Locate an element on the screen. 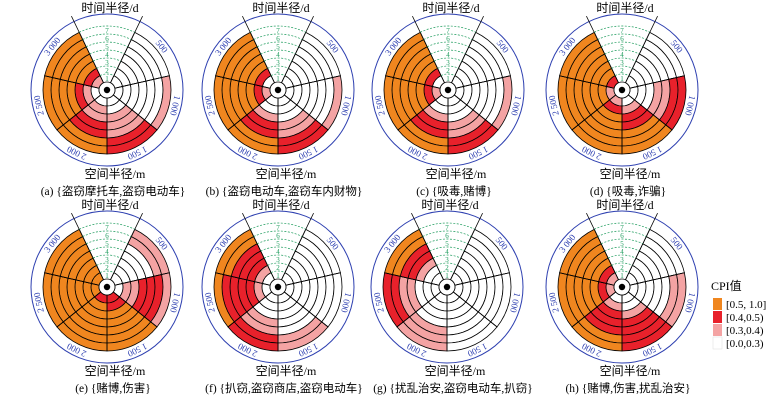 This screenshot has width=773, height=404. legend-label: [0.5, 1.0] is located at coordinates (746, 305).